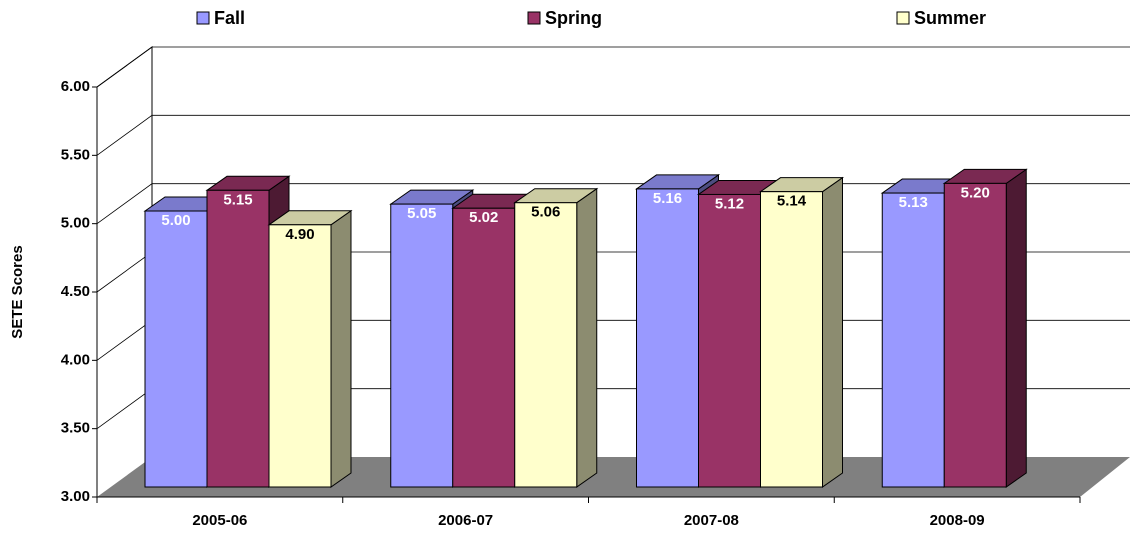  I want to click on y-tick-label: 3.50, so click(75, 428).